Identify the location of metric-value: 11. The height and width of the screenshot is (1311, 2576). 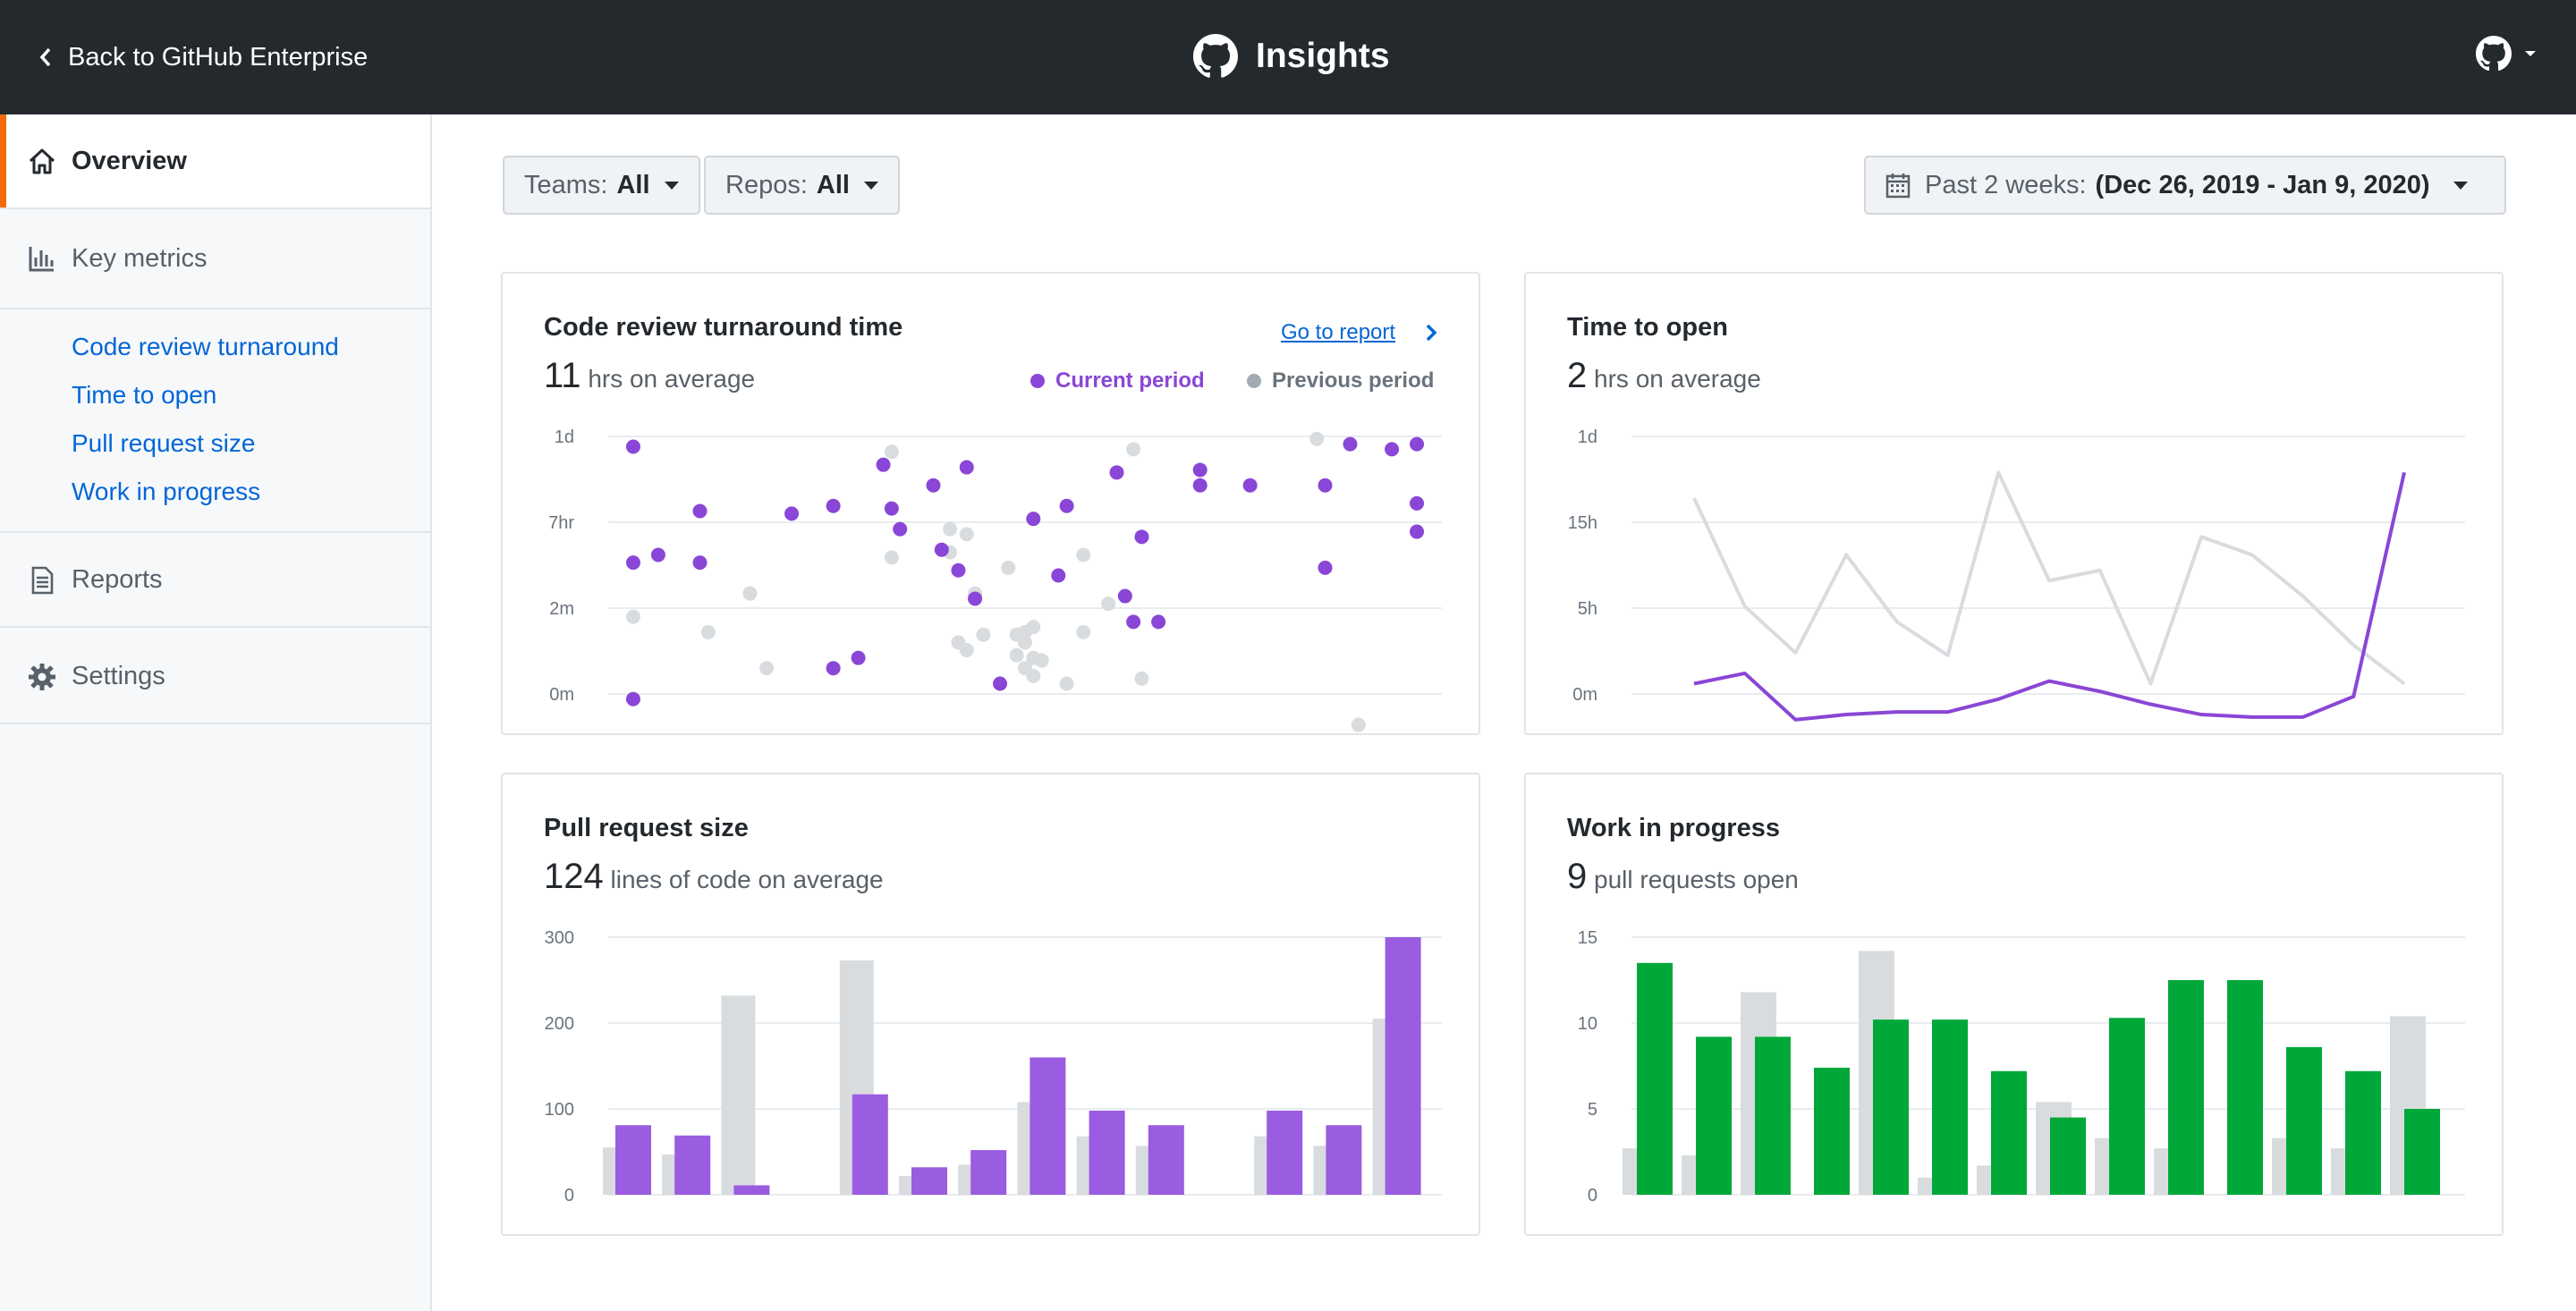
(562, 375).